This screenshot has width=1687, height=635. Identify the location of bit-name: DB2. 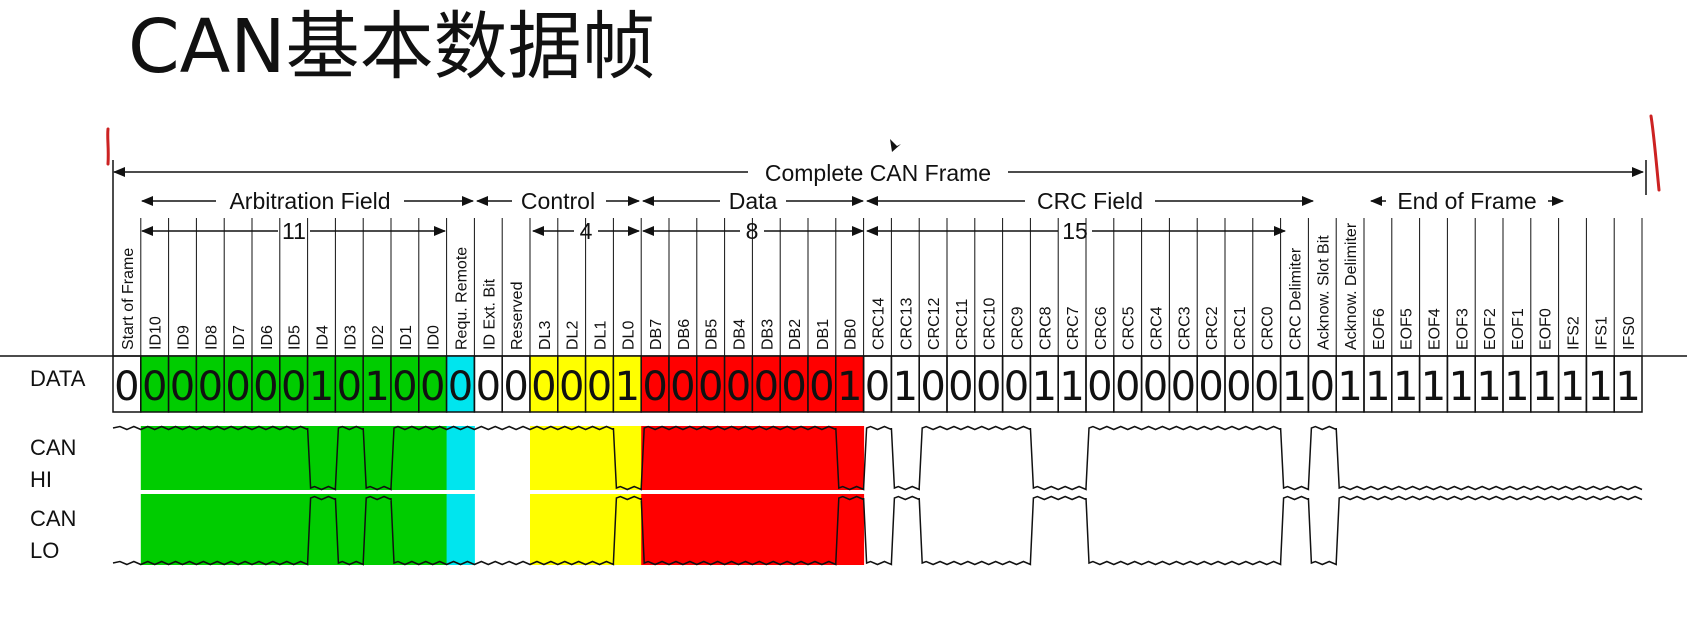
(795, 334).